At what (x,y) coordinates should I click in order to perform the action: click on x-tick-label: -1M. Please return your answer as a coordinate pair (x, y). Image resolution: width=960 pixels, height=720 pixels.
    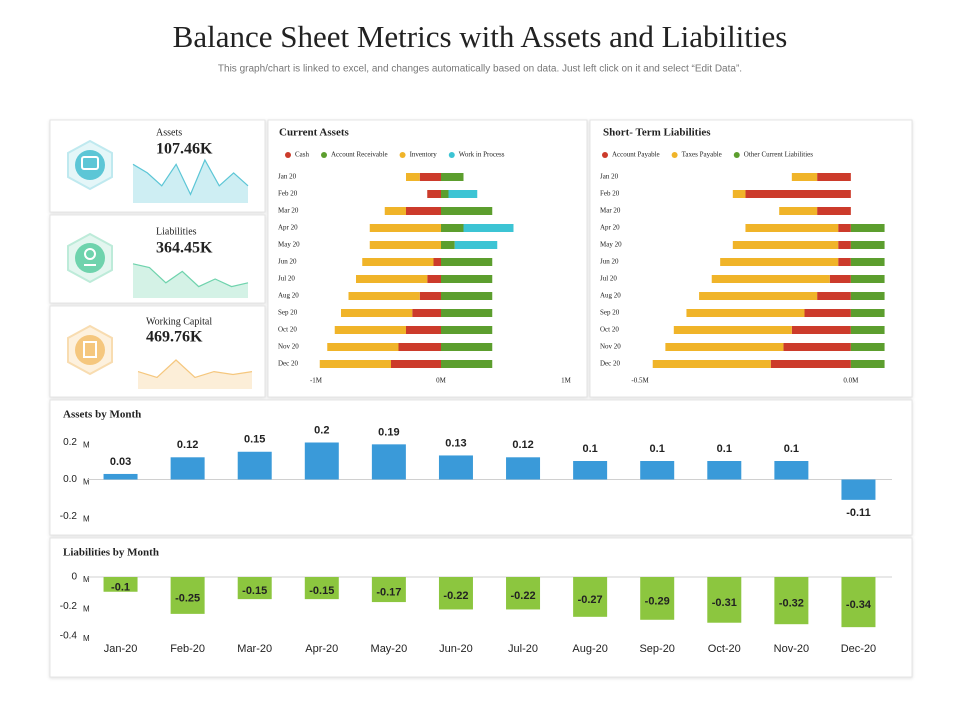
    Looking at the image, I should click on (316, 381).